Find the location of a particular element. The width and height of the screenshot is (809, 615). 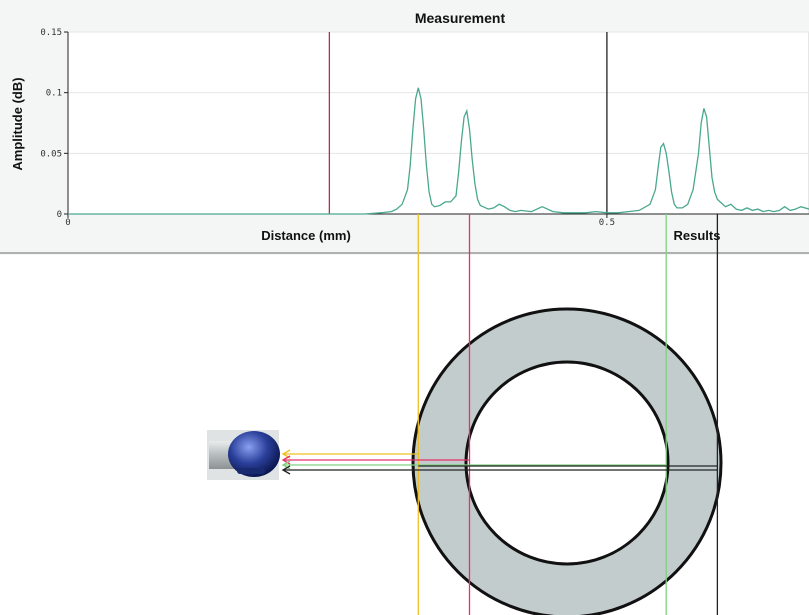

beam-paths is located at coordinates (499, 462).